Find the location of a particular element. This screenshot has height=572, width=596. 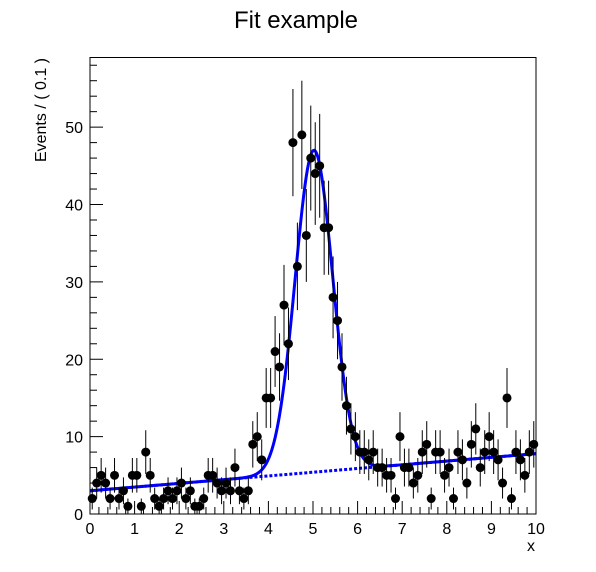

x-tick-label: 9 is located at coordinates (491, 529).